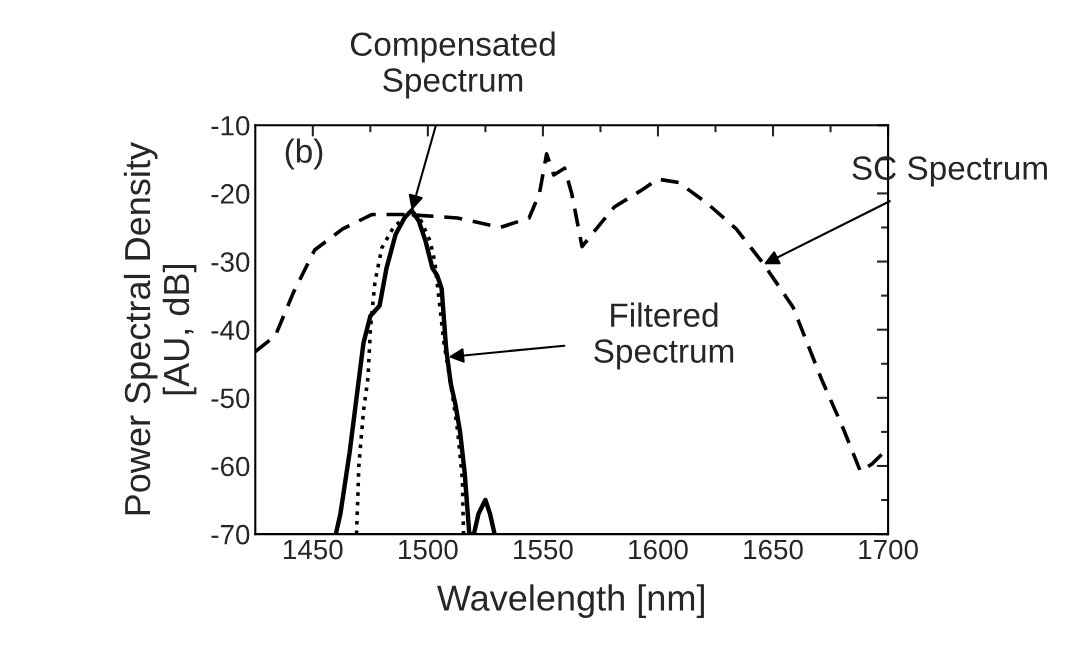 This screenshot has height=649, width=1091. What do you see at coordinates (160, 328) in the screenshot?
I see `y-axis-title: Power Spectral Density [AU, dB]` at bounding box center [160, 328].